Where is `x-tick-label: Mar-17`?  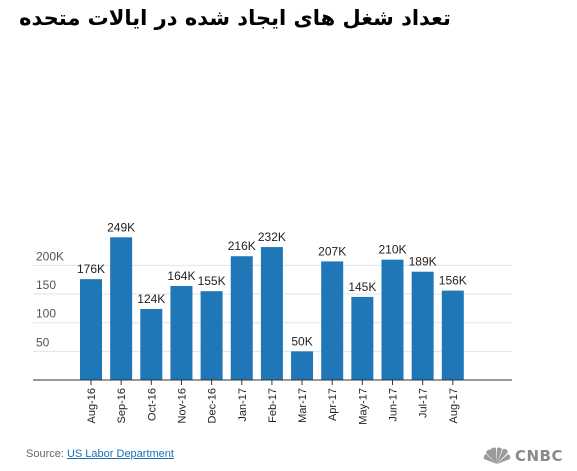 x-tick-label: Mar-17 is located at coordinates (303, 405).